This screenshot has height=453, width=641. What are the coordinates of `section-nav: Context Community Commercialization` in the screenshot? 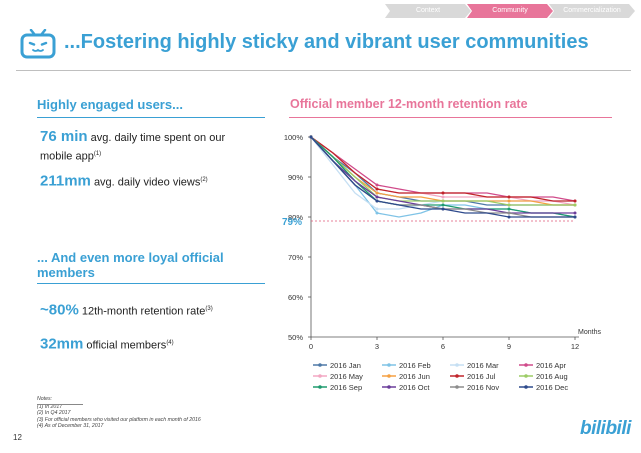 It's located at (510, 11).